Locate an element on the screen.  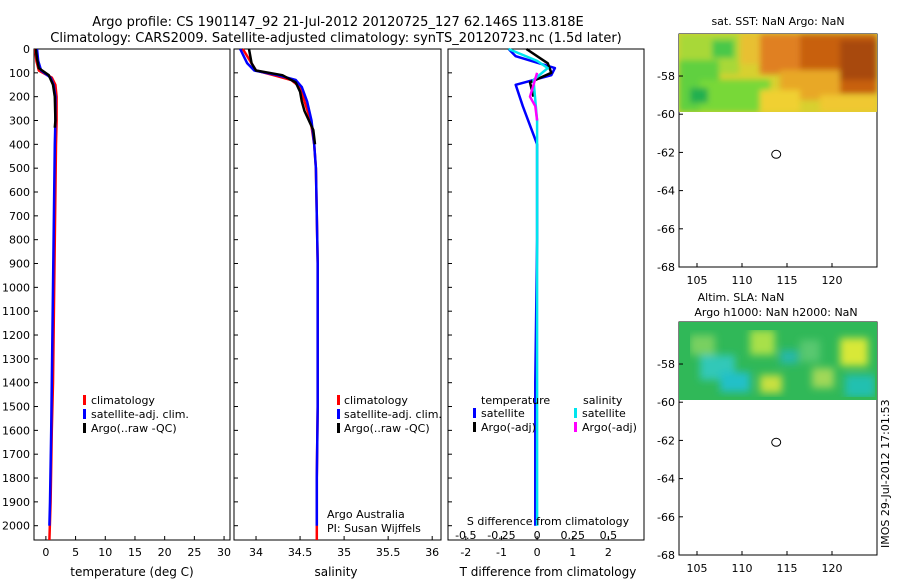
sst-lat-ticks: -58 -60 -62 -64 -66 -68 is located at coordinates (670, 172).